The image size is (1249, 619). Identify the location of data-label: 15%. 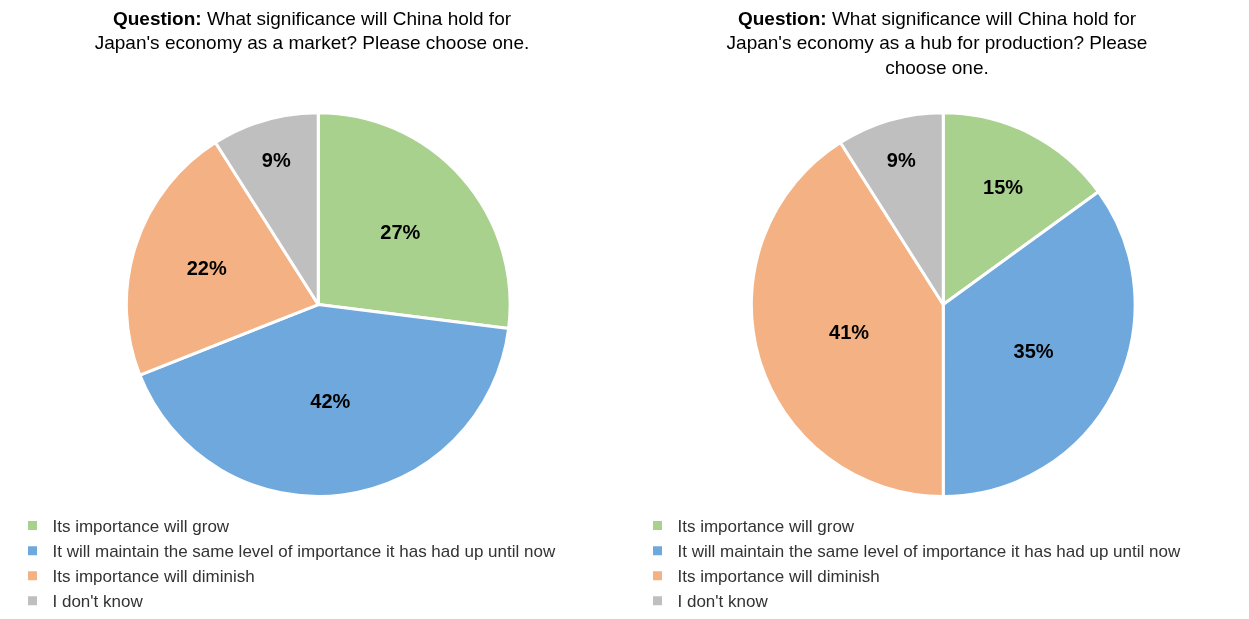
(1003, 186).